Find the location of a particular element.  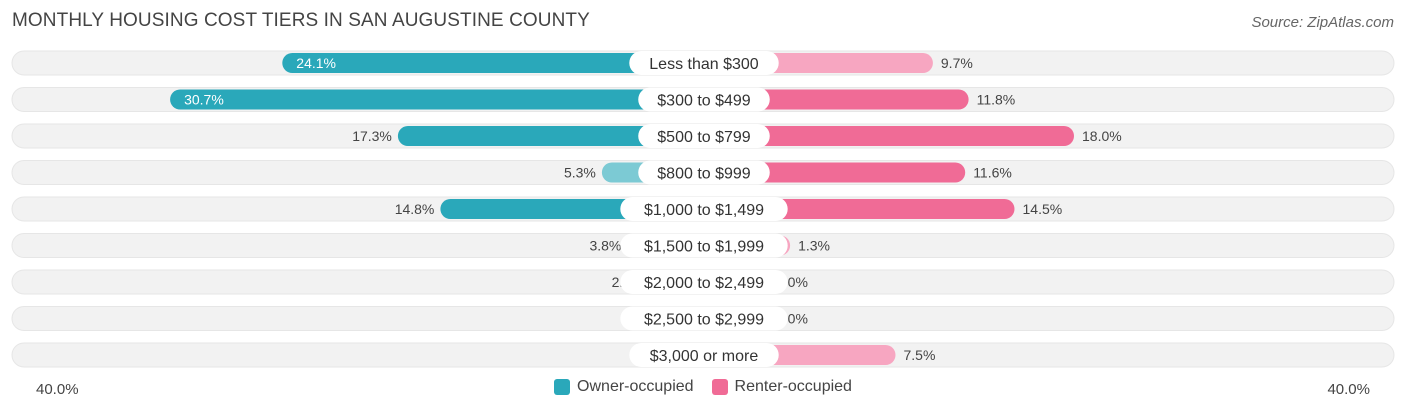

legend-item-owner: Owner-occupied is located at coordinates (624, 387).